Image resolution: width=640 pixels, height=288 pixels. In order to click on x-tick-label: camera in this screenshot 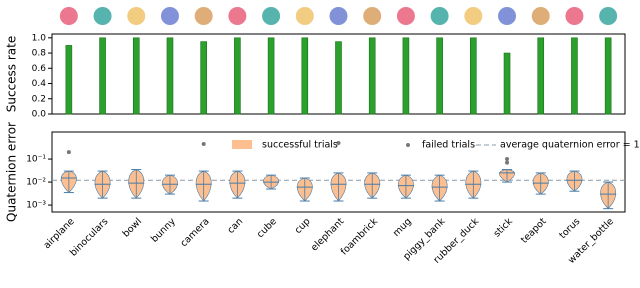, I will do `click(194, 232)`.